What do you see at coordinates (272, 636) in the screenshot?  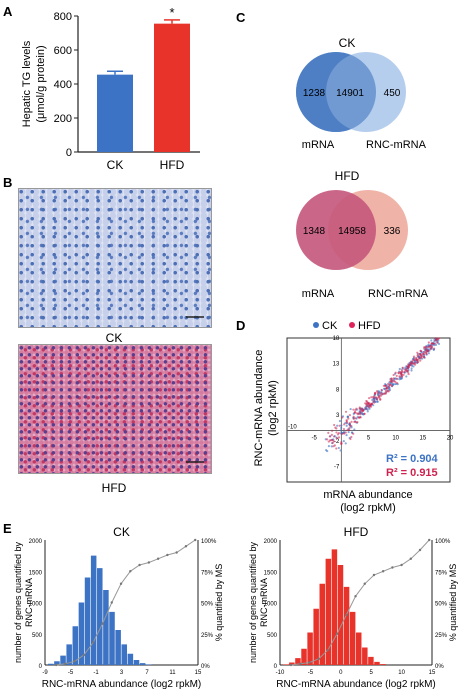 I see `e-hfd-y-tick-label: 500` at bounding box center [272, 636].